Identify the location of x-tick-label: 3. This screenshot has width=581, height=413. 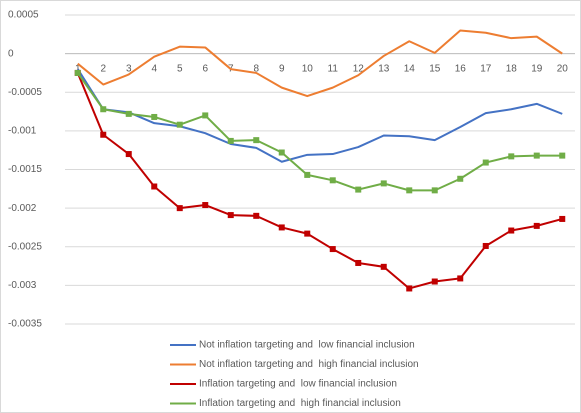
(129, 68).